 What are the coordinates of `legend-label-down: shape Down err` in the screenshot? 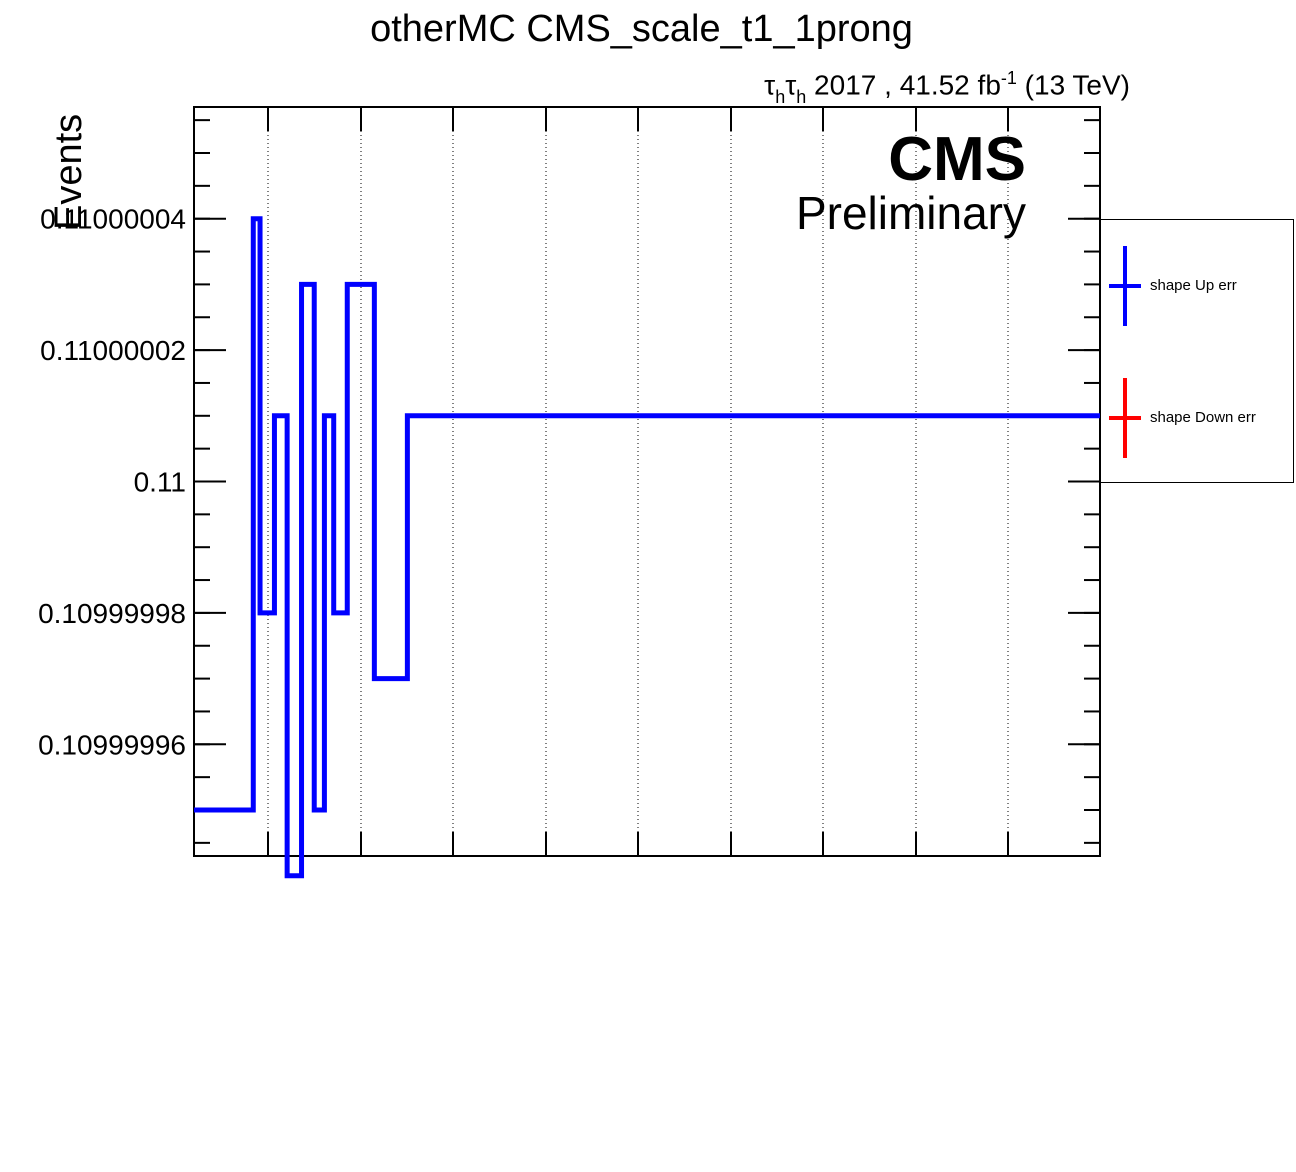 It's located at (1203, 417).